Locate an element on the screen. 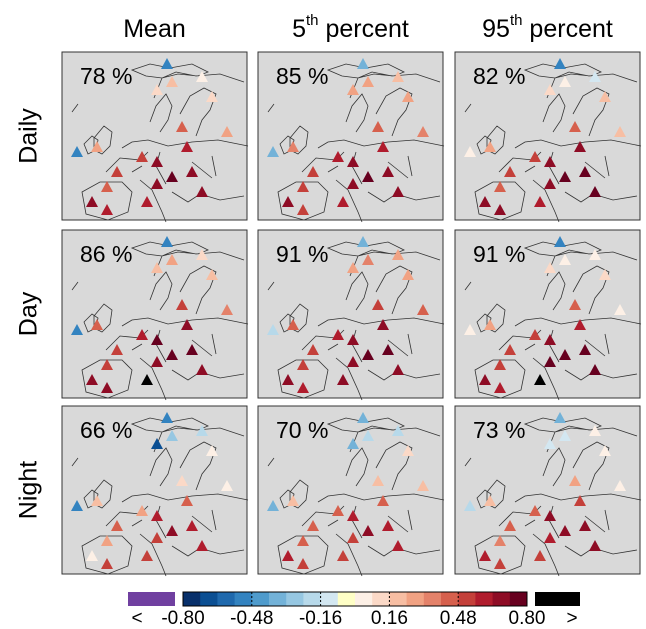 The width and height of the screenshot is (646, 629). map-panel: 70 % is located at coordinates (351, 491).